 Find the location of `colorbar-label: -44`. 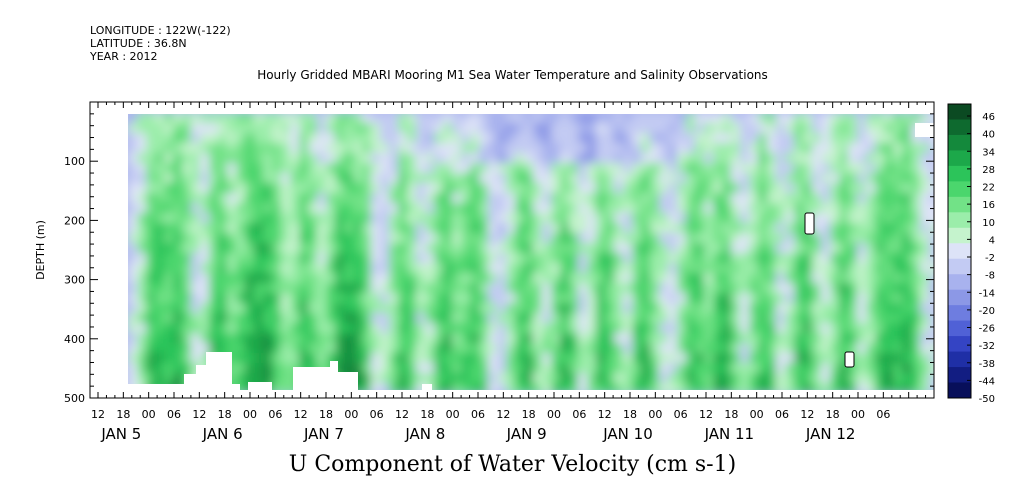

colorbar-label: -44 is located at coordinates (987, 381).